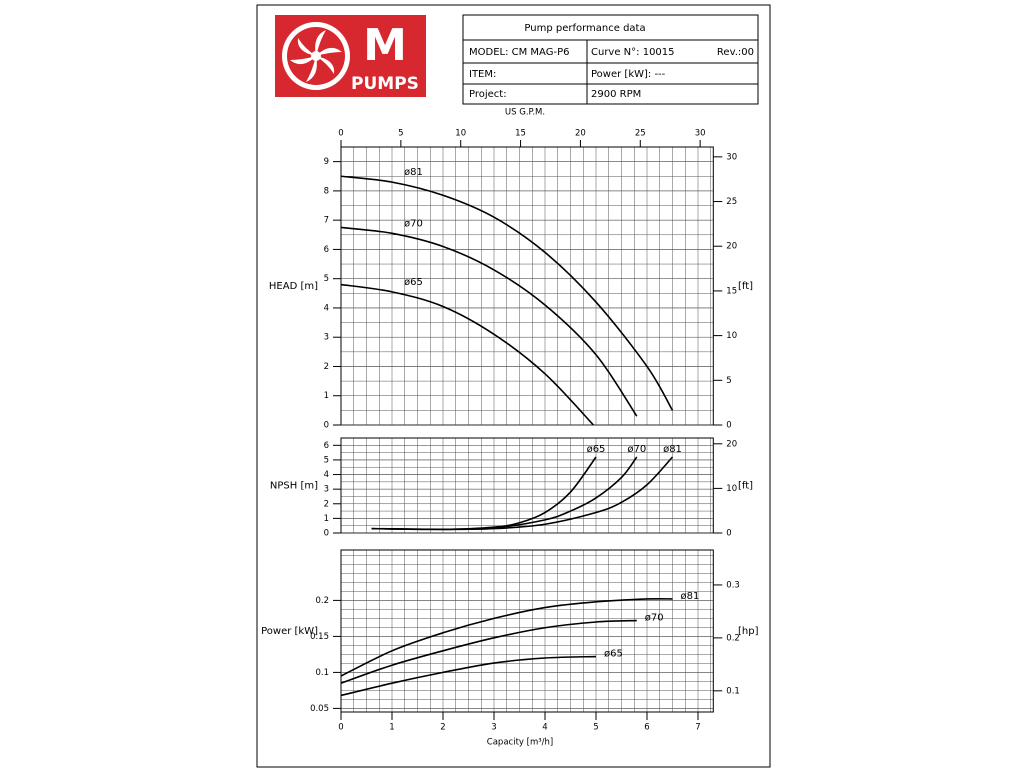 This screenshot has height=768, width=1024. Describe the element at coordinates (728, 381) in the screenshot. I see `y2-tick-label: 5` at that location.